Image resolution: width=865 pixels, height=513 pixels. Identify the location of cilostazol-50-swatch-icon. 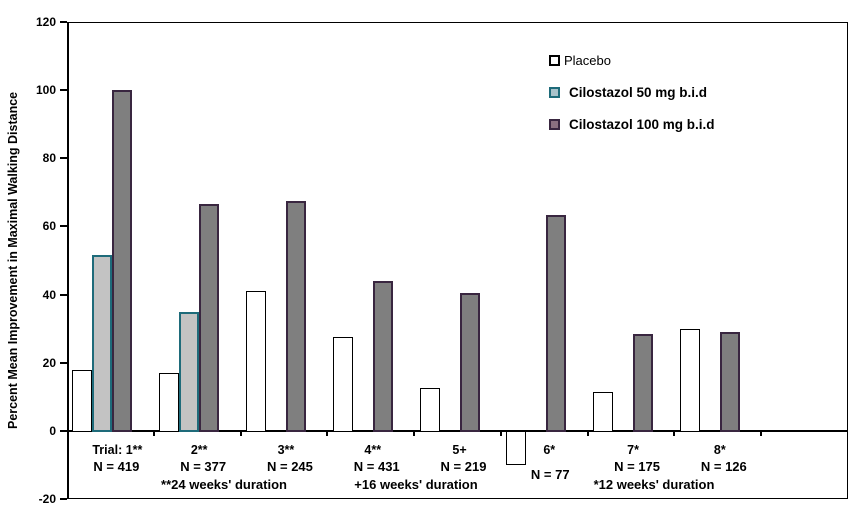
(554, 92).